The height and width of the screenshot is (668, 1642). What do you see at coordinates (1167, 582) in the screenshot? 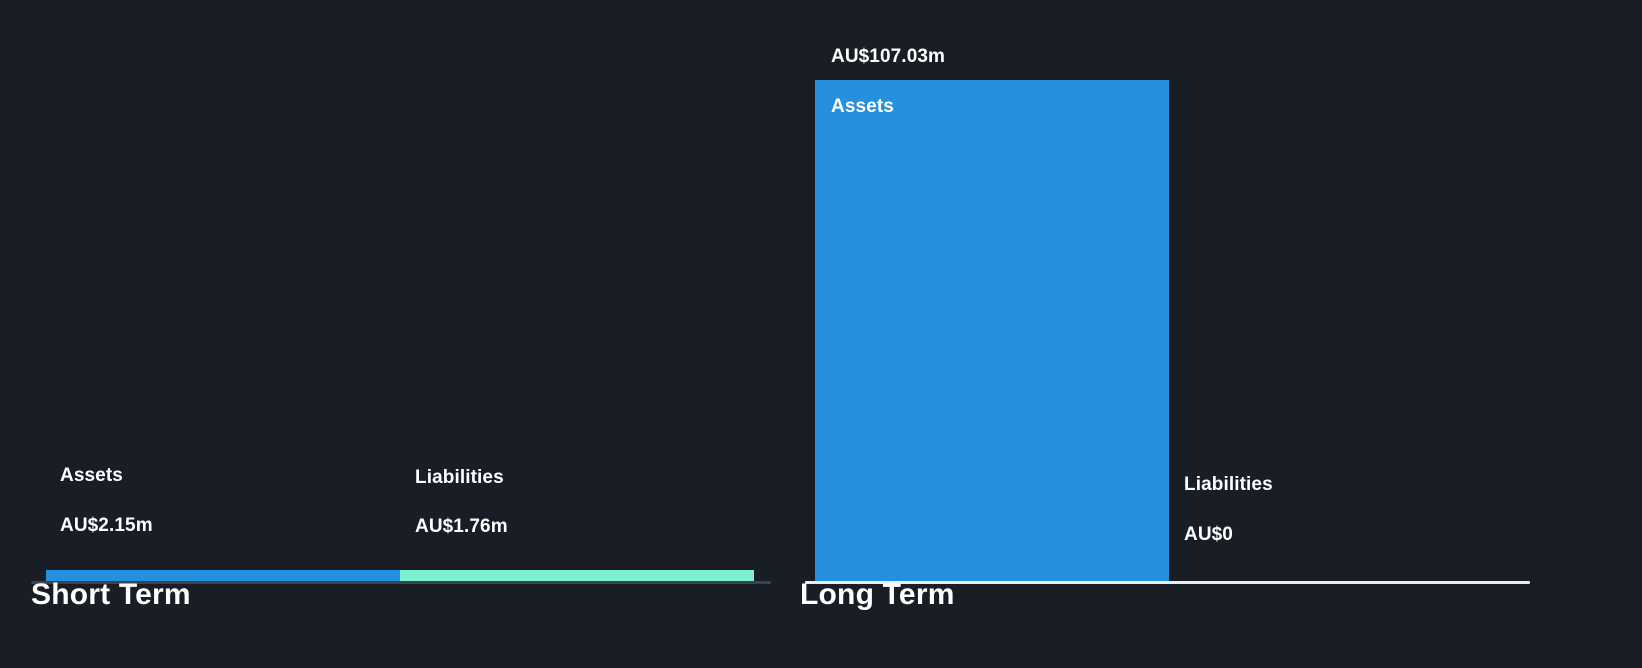
I see `long-term-baseline-axis` at bounding box center [1167, 582].